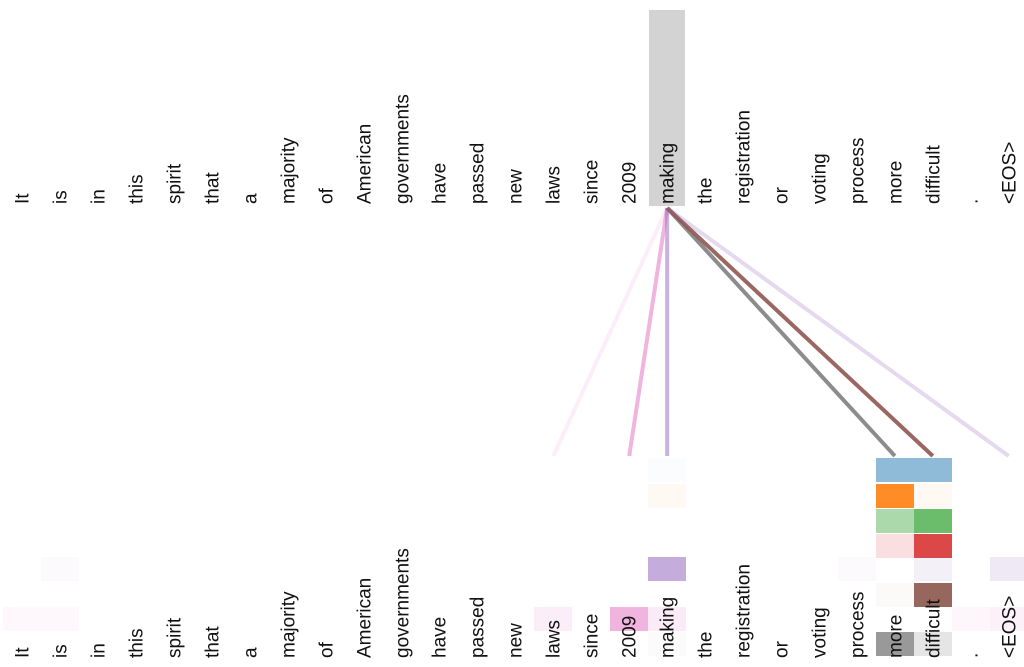  What do you see at coordinates (99, 196) in the screenshot?
I see `source-token: in` at bounding box center [99, 196].